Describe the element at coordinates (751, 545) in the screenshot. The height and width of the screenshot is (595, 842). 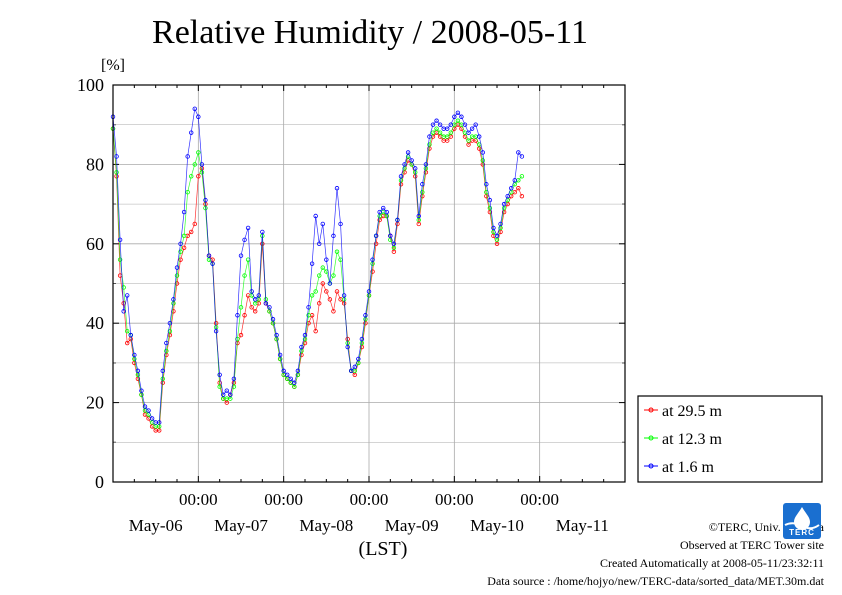
I see `credit-observed: Observed at TERC Tower site` at that location.